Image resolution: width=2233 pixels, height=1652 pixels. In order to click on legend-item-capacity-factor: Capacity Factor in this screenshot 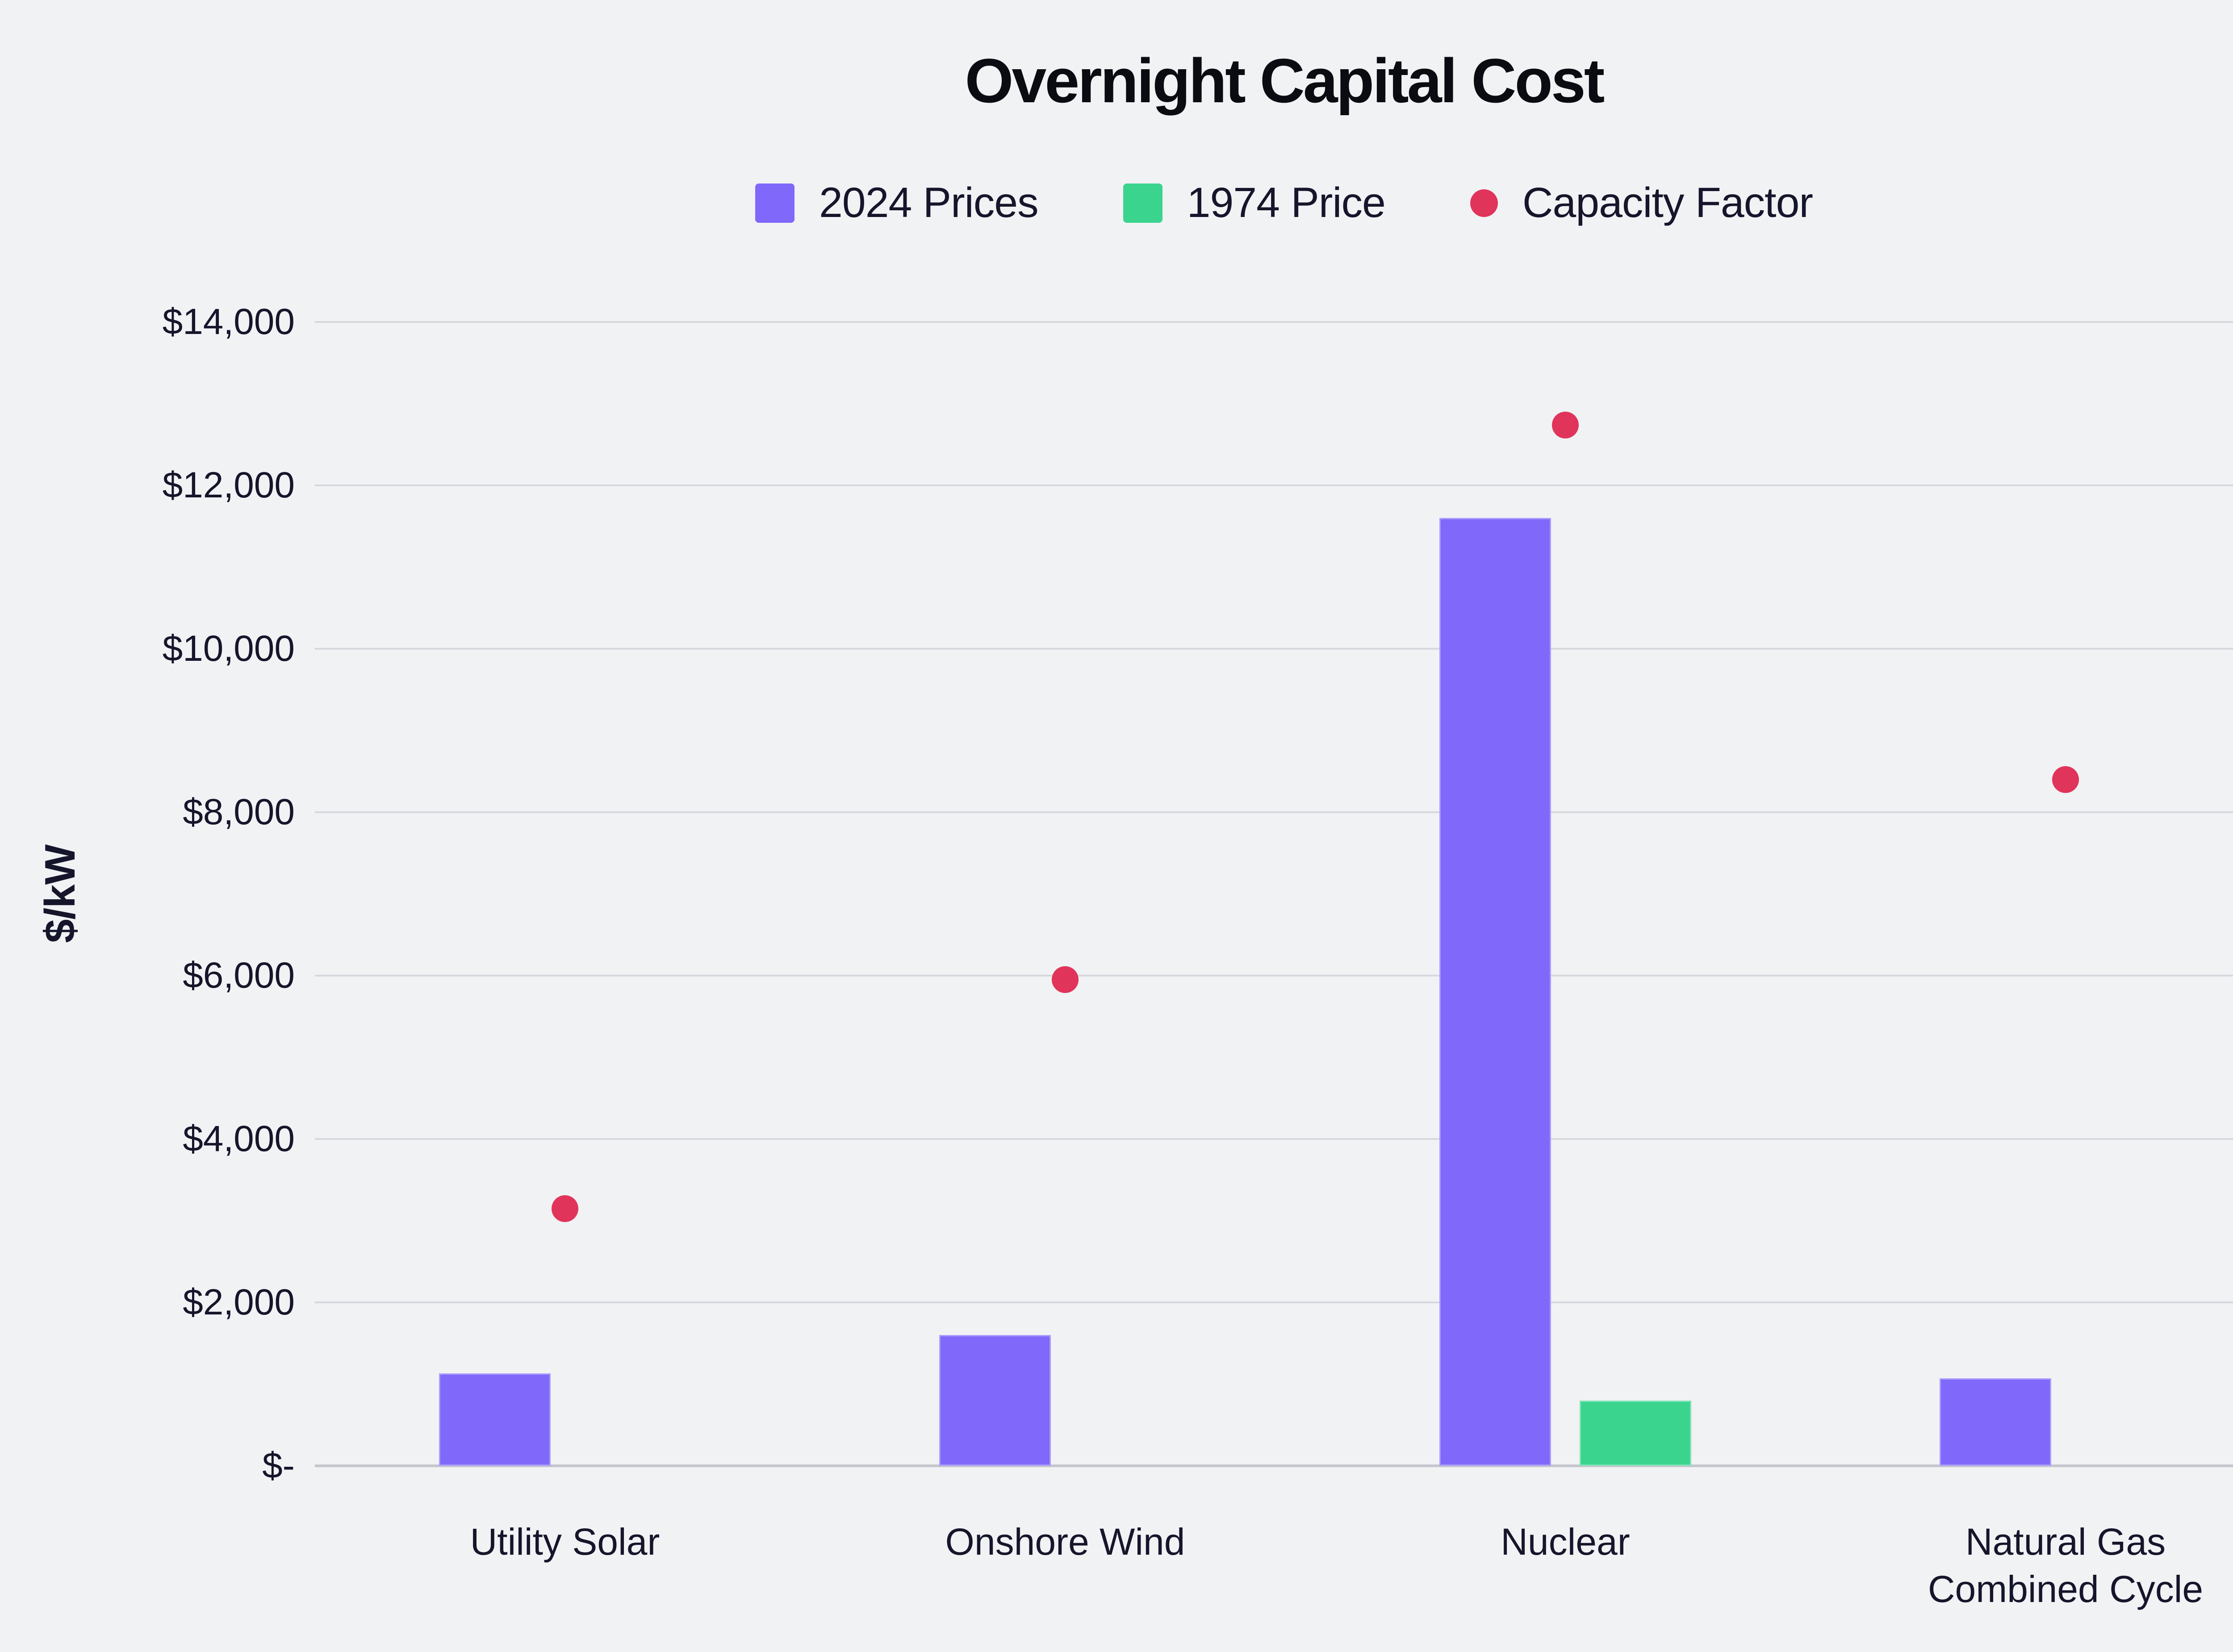, I will do `click(1641, 203)`.